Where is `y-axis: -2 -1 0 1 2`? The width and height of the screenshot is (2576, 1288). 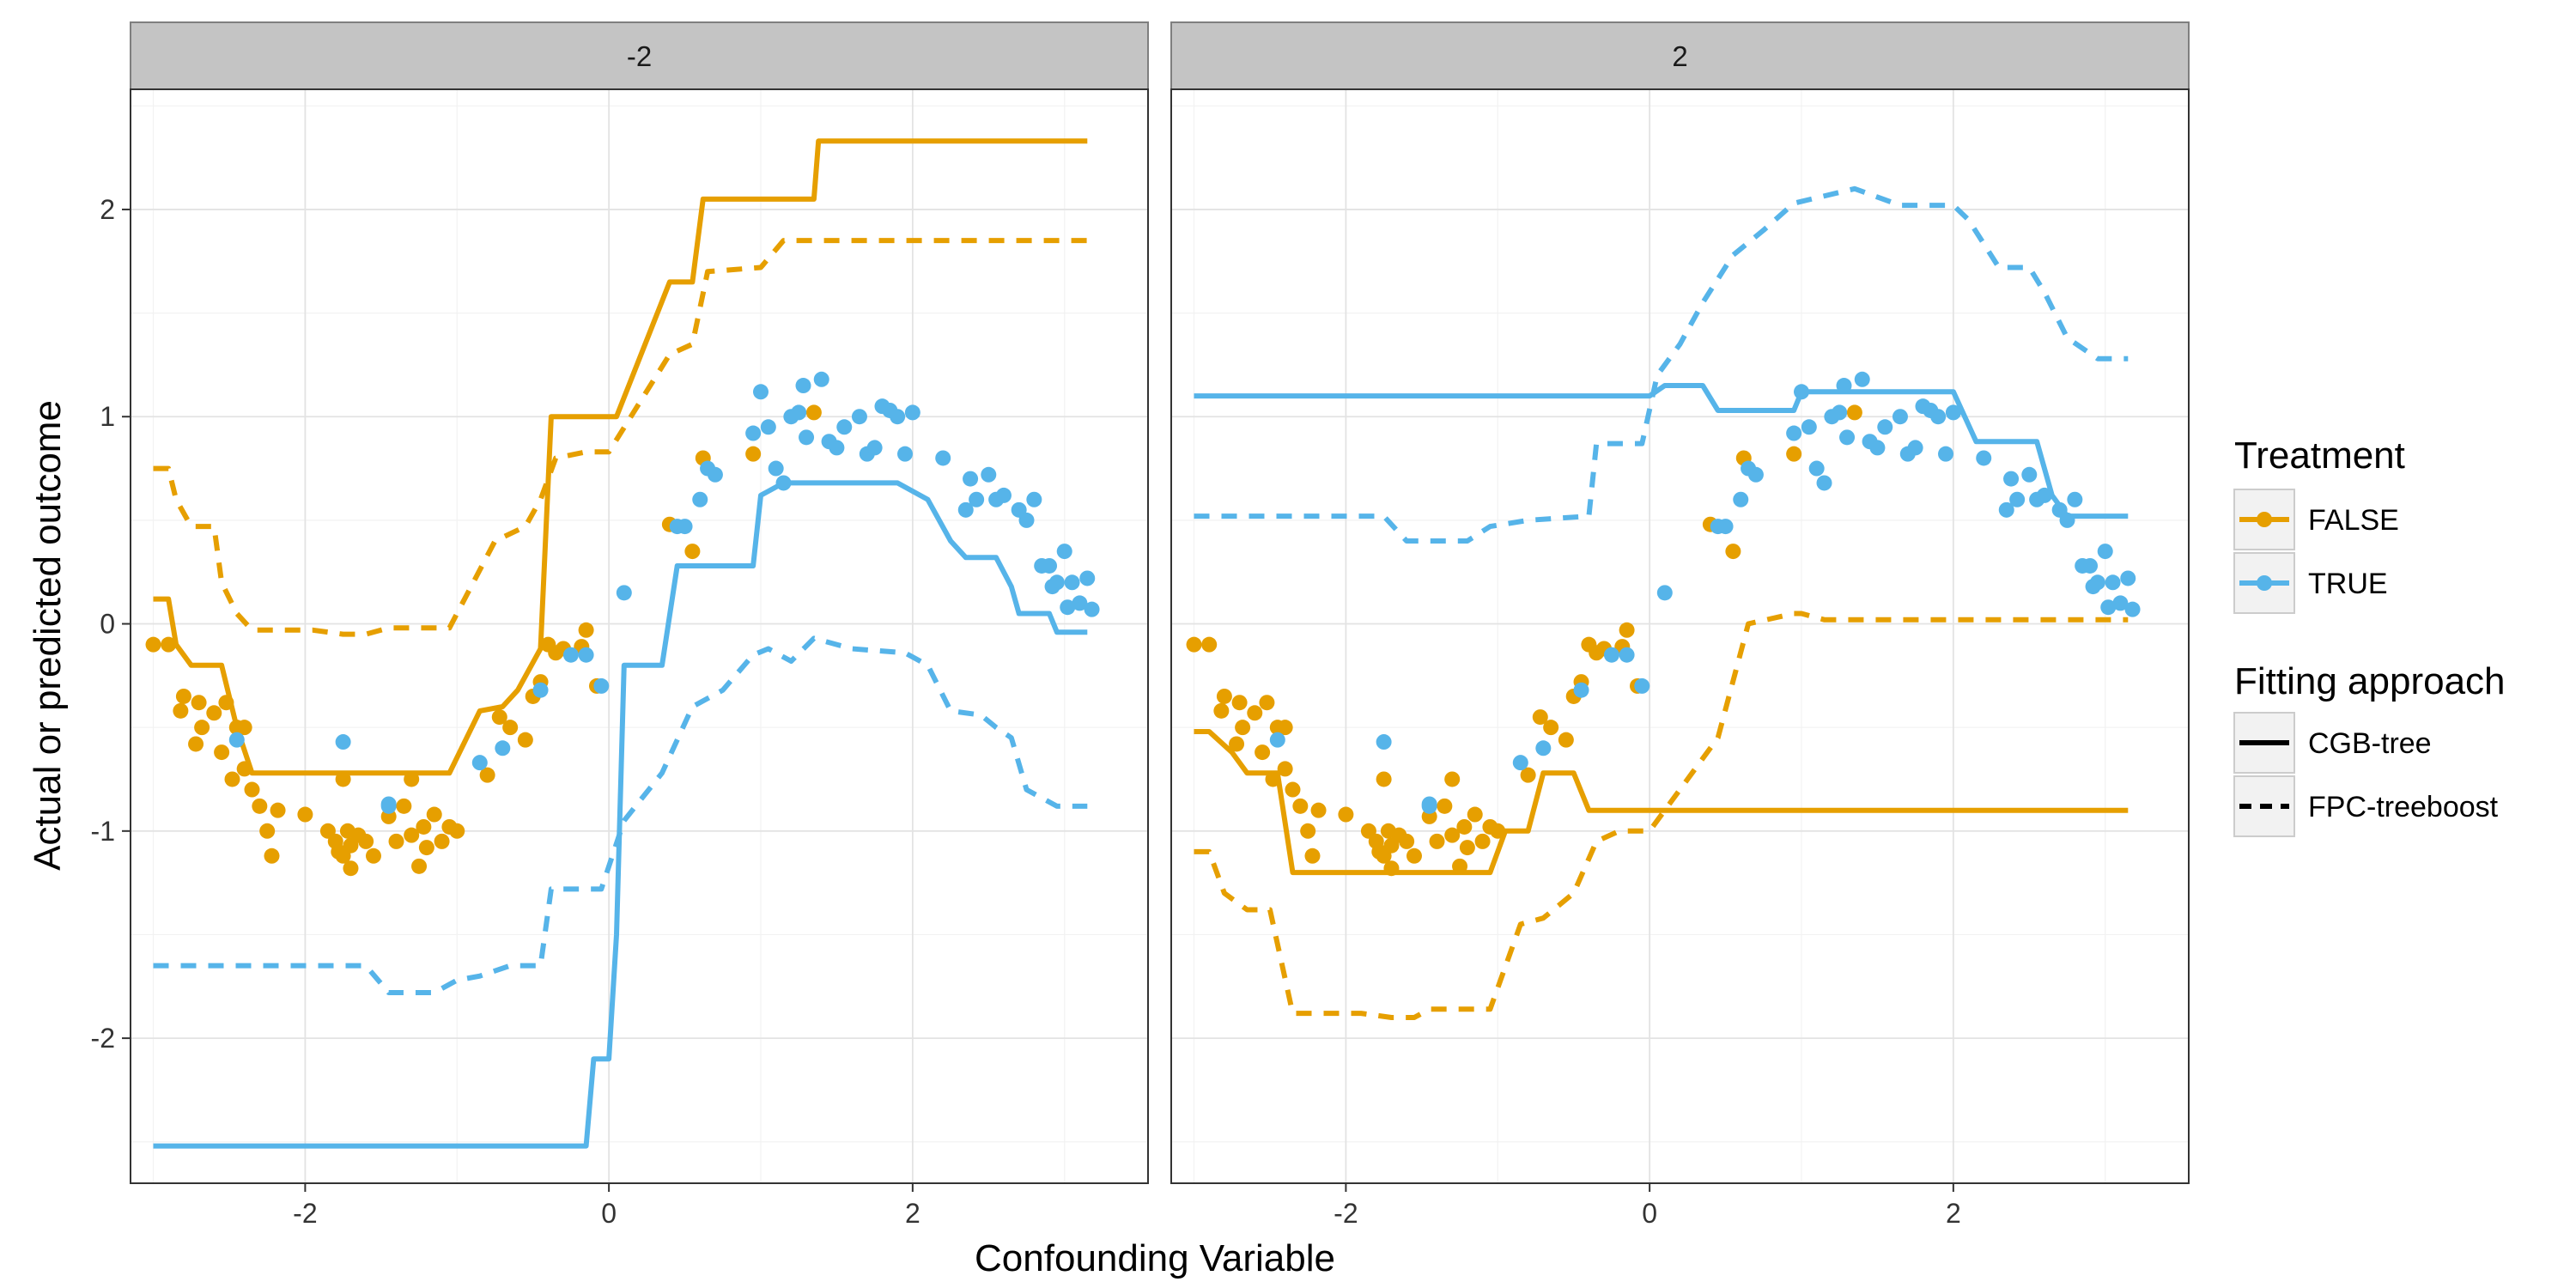 y-axis: -2 -1 0 1 2 is located at coordinates (111, 624).